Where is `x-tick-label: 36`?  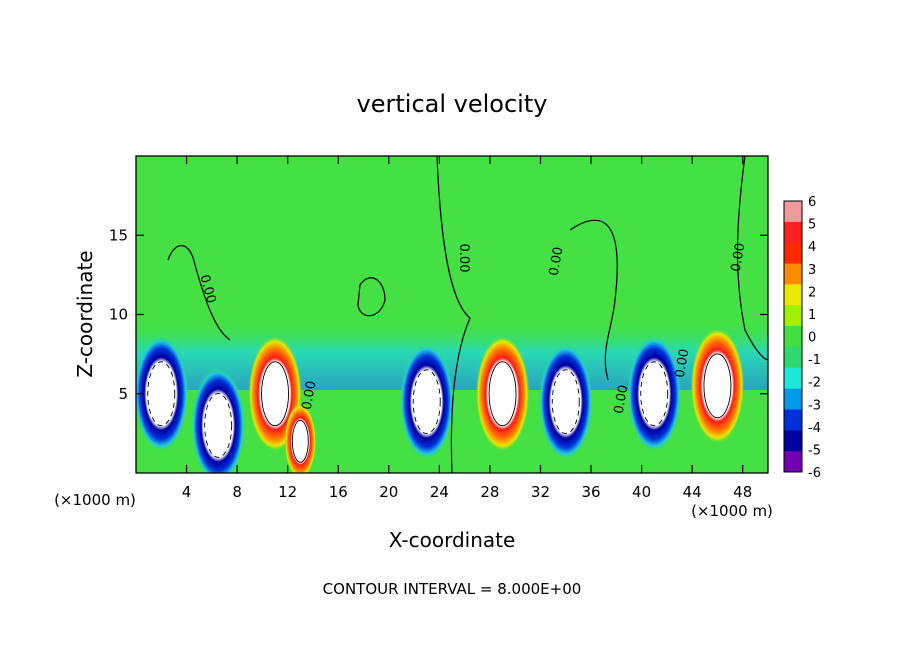
x-tick-label: 36 is located at coordinates (590, 492).